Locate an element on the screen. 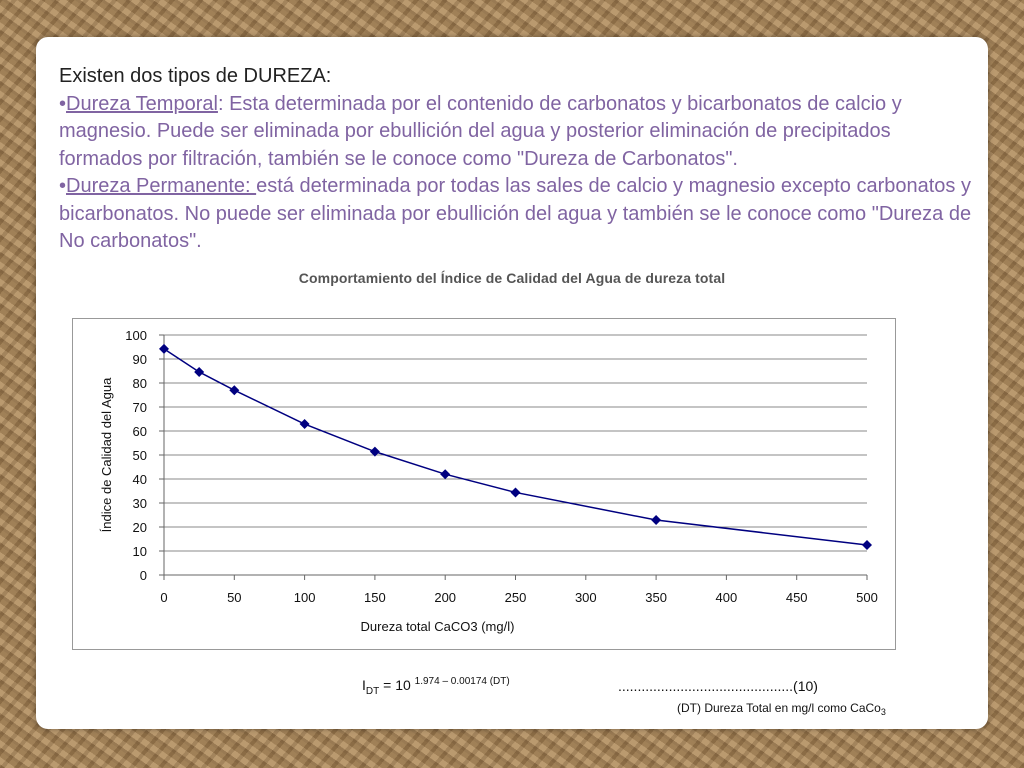 The width and height of the screenshot is (1024, 768). y-tick-label: 20 is located at coordinates (140, 527).